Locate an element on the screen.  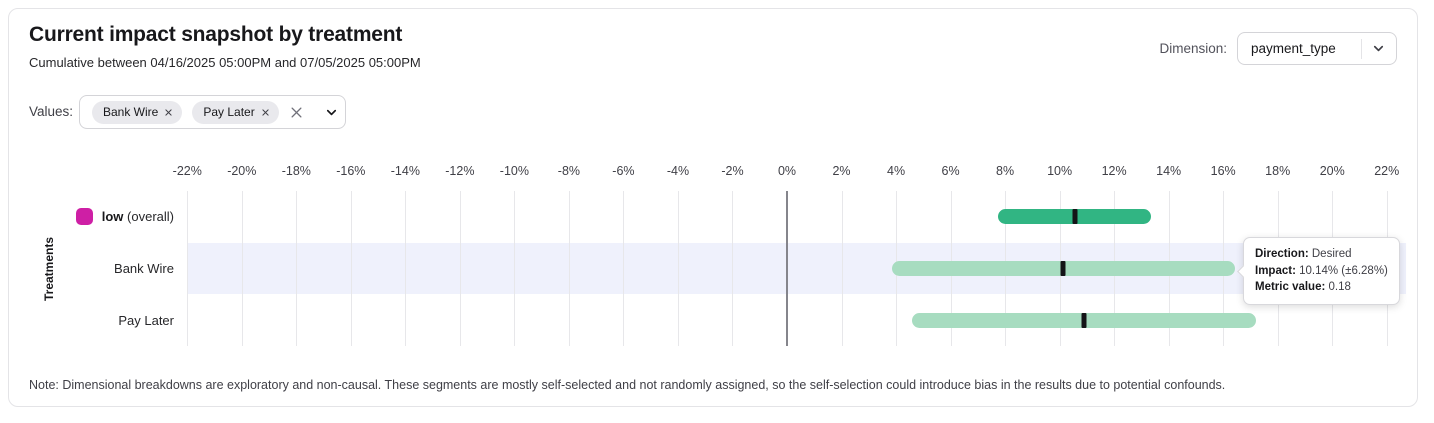
zero-axis-line is located at coordinates (787, 268).